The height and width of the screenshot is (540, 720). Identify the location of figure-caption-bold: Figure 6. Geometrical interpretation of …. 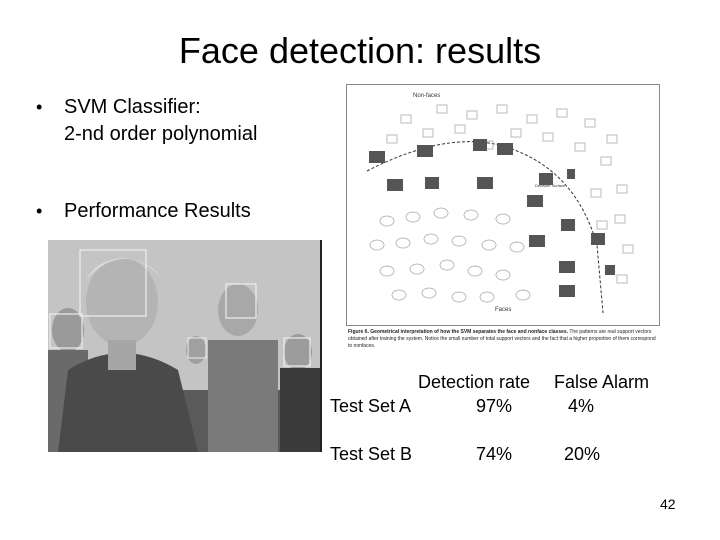
(458, 332).